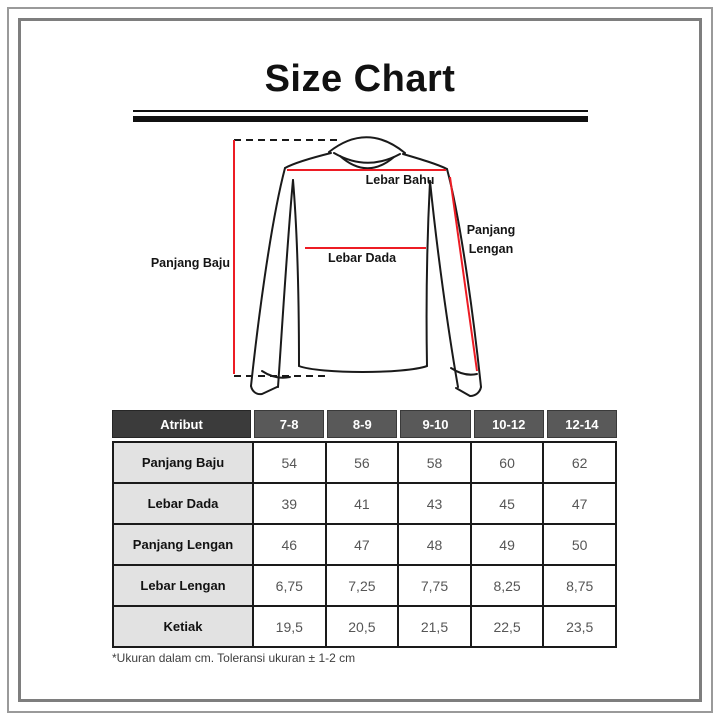 This screenshot has height=720, width=720. I want to click on row-label: Lebar Lengan, so click(183, 585).